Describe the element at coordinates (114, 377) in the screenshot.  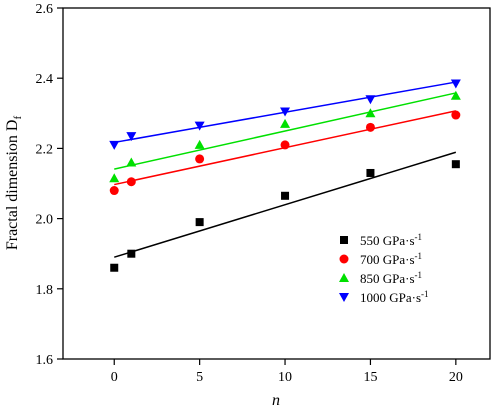
I see `x-tick-label: 0` at that location.